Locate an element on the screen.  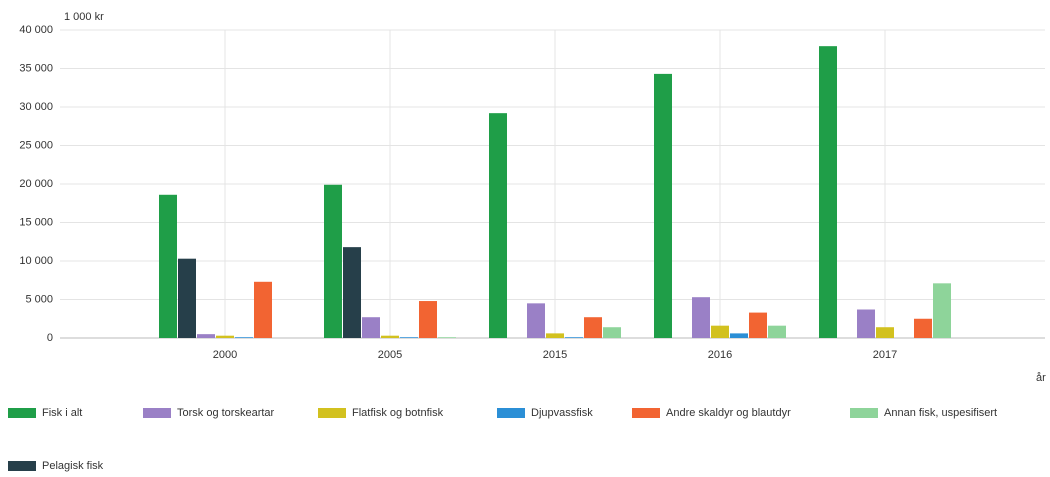
x-tick-label: 2016 is located at coordinates (720, 355).